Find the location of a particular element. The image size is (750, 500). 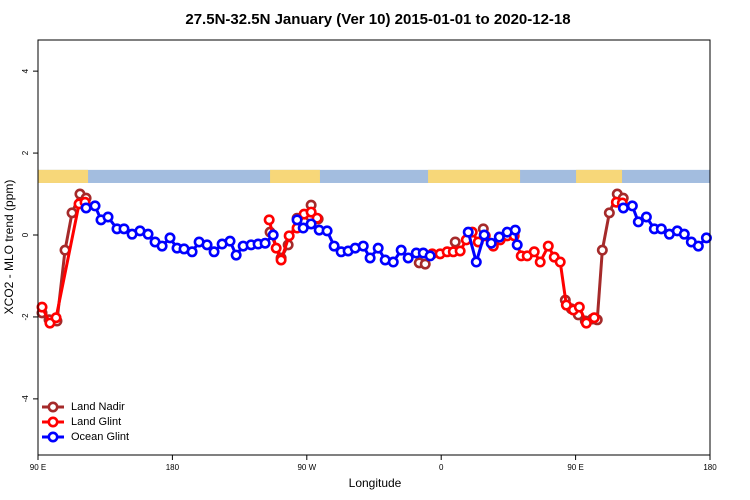

x-tick-label: 0 is located at coordinates (441, 467).